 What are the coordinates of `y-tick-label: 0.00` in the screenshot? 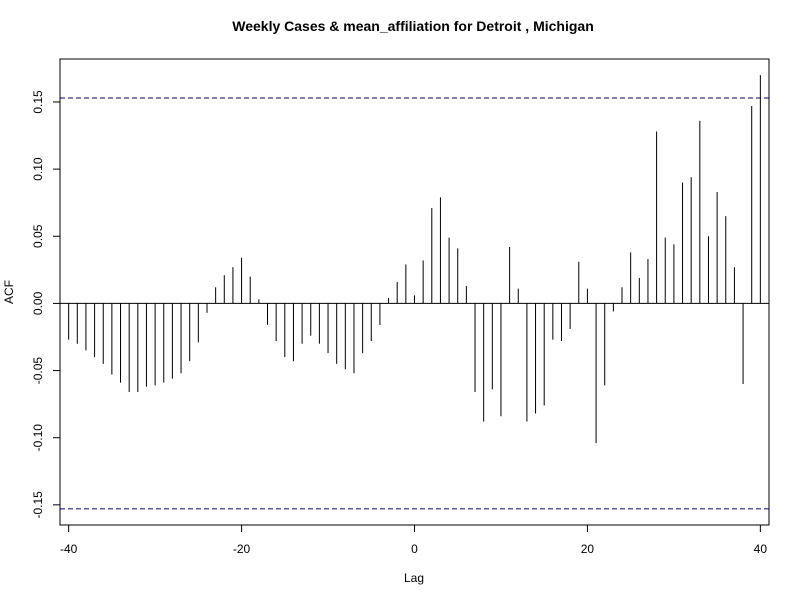 It's located at (38, 303).